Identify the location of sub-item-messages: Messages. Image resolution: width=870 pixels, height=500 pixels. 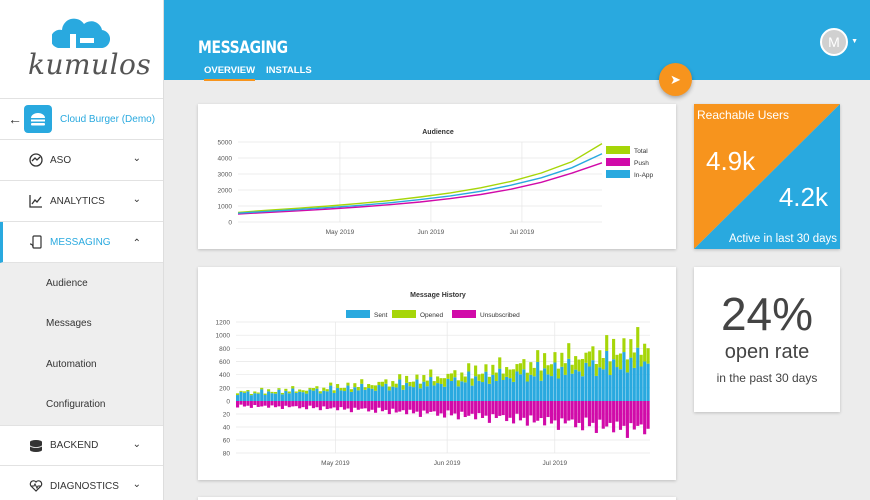
(81, 323).